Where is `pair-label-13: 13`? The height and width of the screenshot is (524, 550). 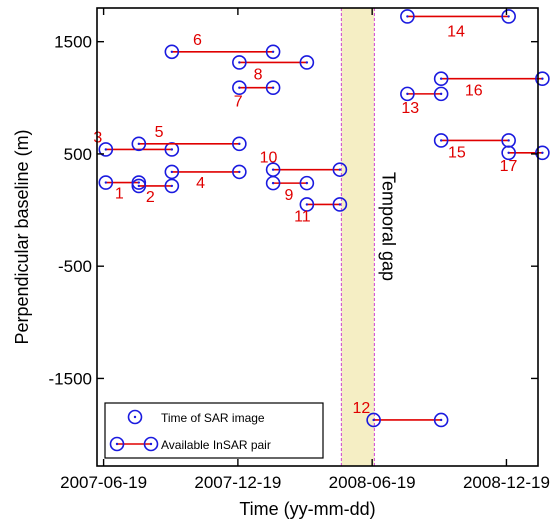
pair-label-13: 13 is located at coordinates (410, 108).